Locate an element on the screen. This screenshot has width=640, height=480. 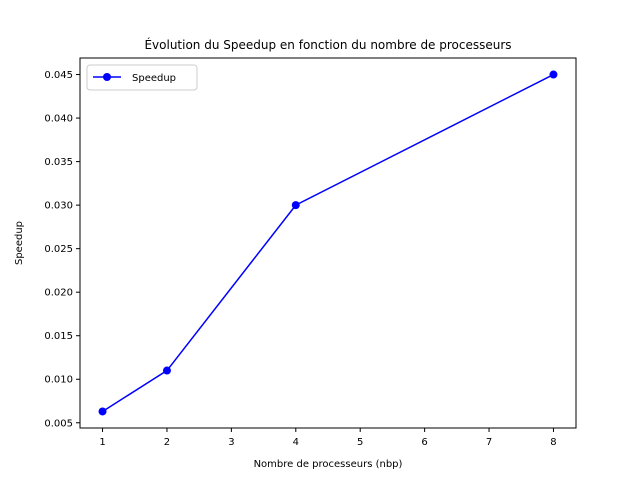
legend: Speedup is located at coordinates (142, 77).